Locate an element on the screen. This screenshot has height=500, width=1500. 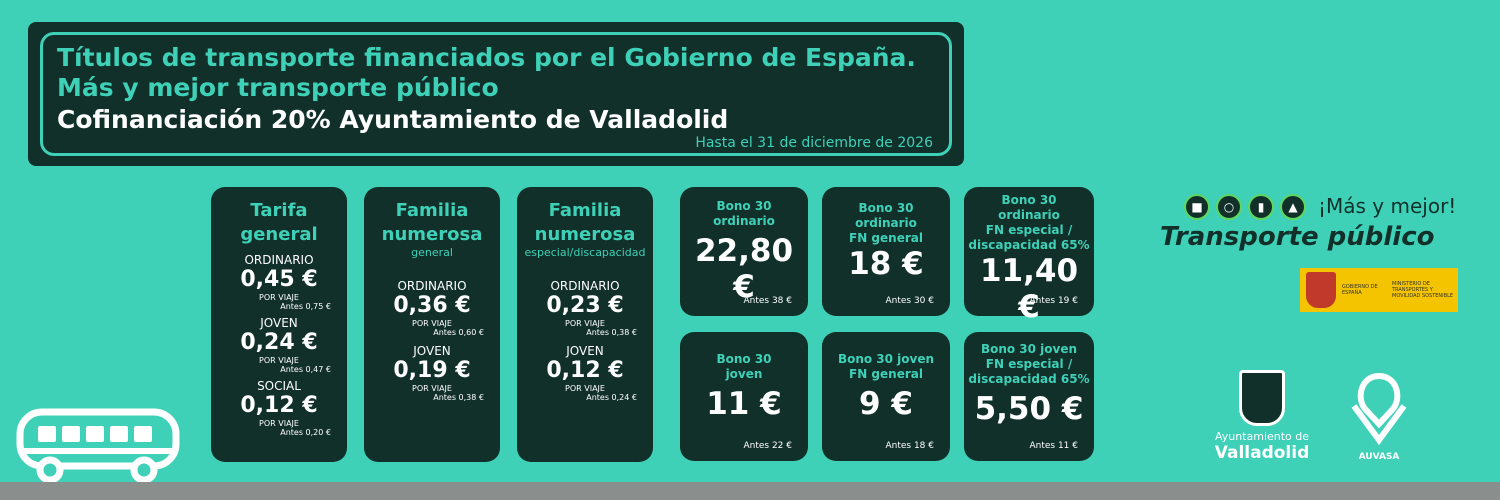
card-title-line-2: general is located at coordinates (279, 234).